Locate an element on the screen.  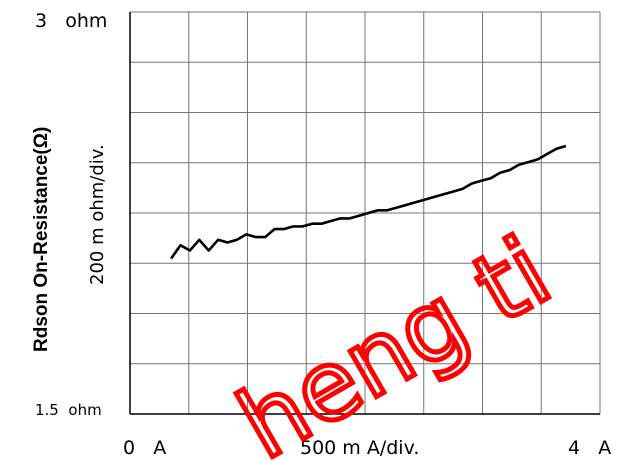
y-bottom-label: 1.5 ohm is located at coordinates (68, 410).